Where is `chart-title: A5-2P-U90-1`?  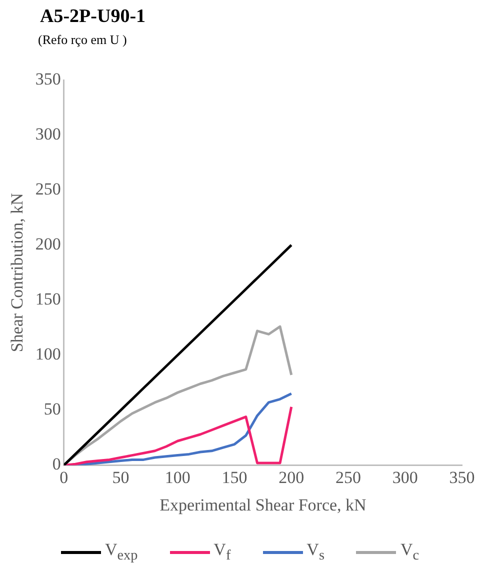 chart-title: A5-2P-U90-1 is located at coordinates (93, 17).